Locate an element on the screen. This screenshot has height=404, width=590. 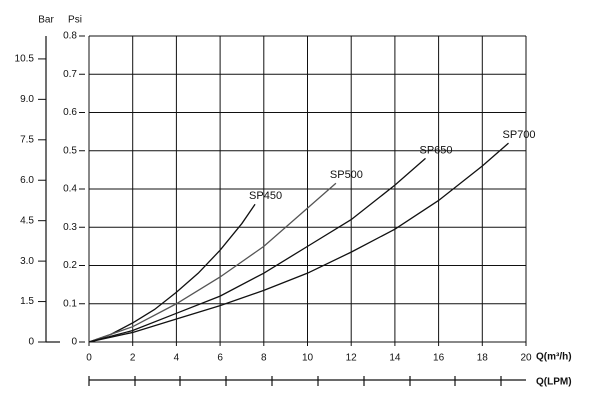
series-label: SP700 is located at coordinates (519, 135).